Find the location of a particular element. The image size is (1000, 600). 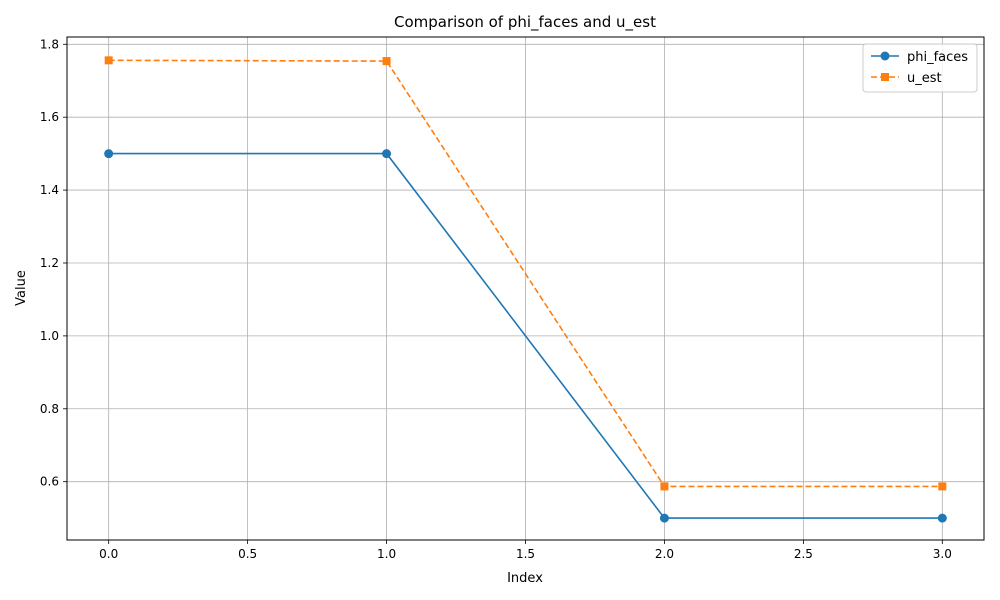

x-tick-label: 2.5 is located at coordinates (803, 554).